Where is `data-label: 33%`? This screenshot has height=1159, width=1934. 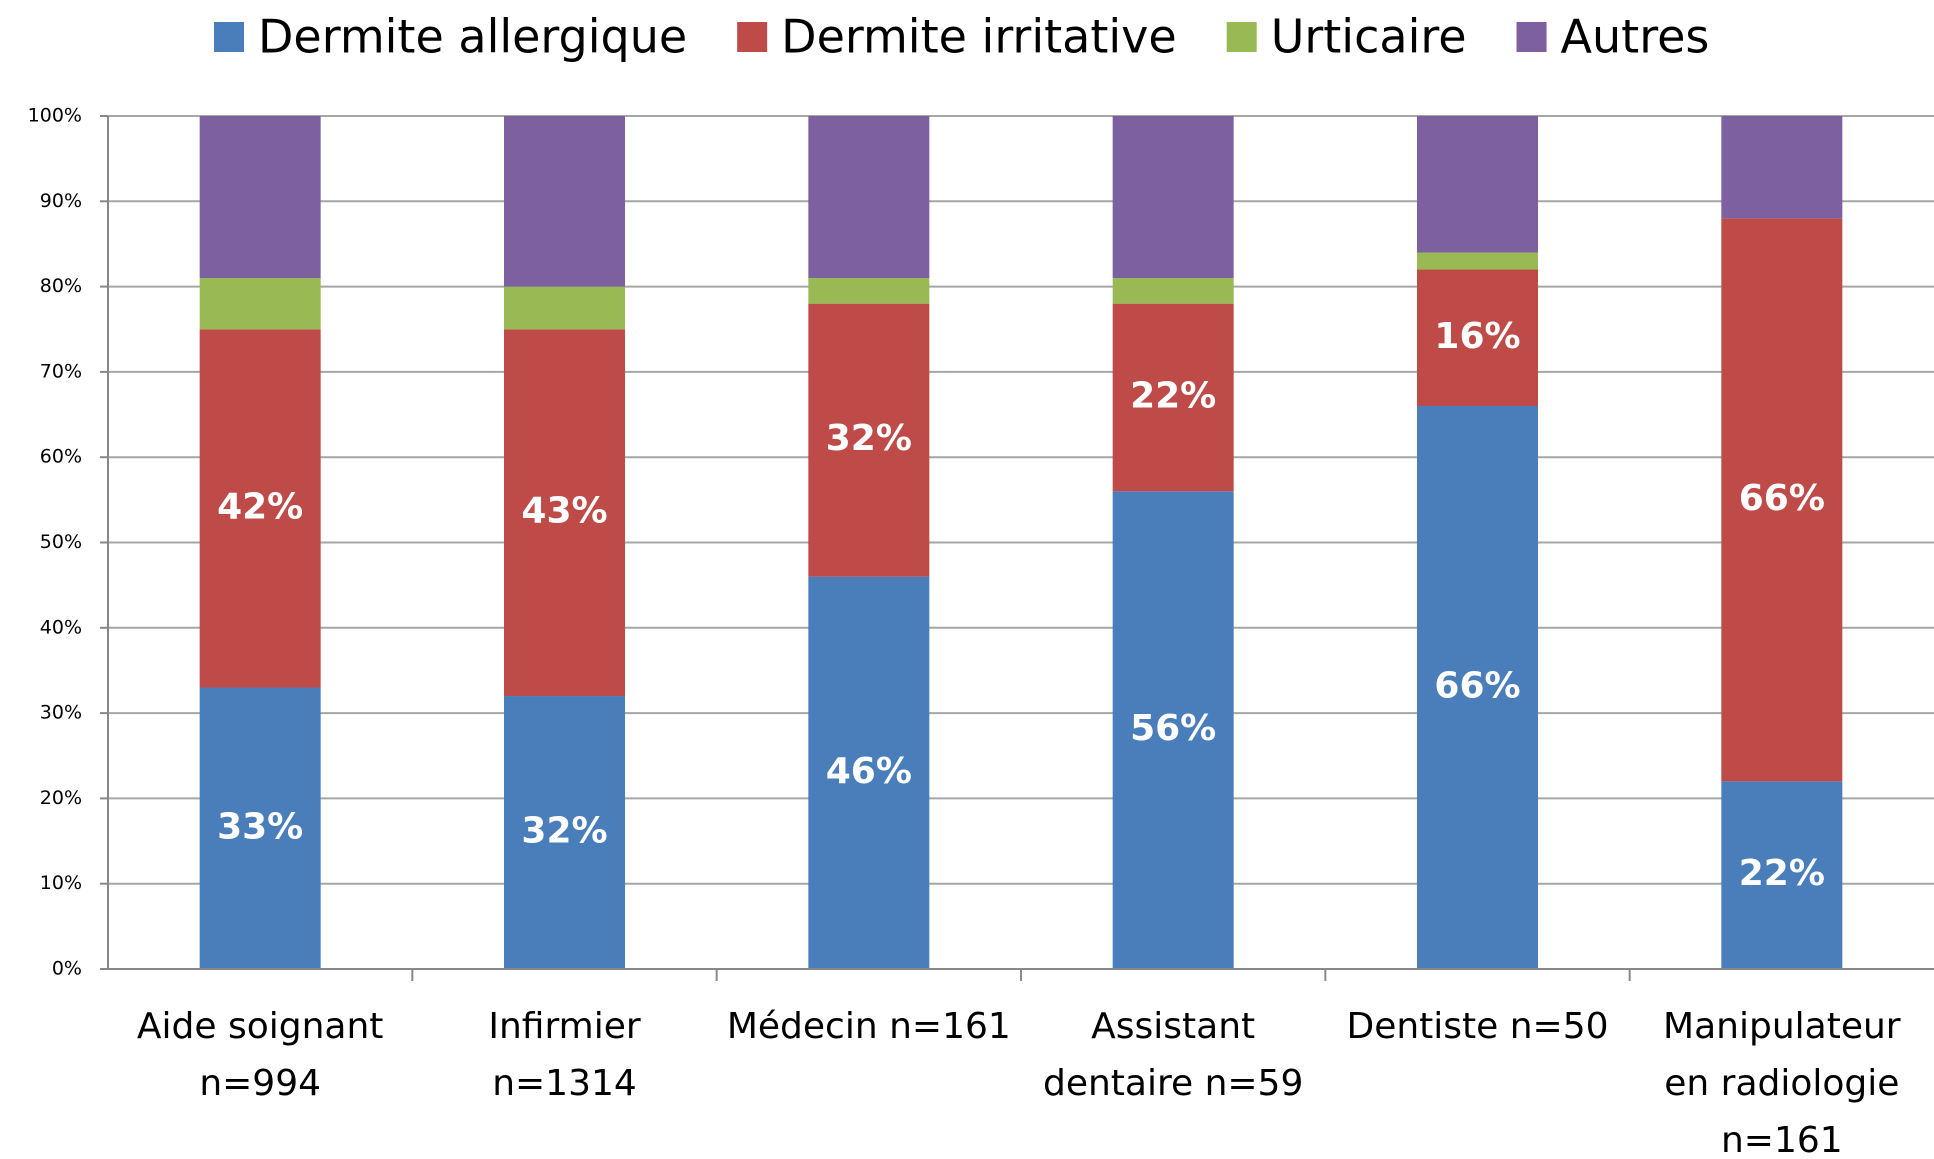
data-label: 33% is located at coordinates (260, 826).